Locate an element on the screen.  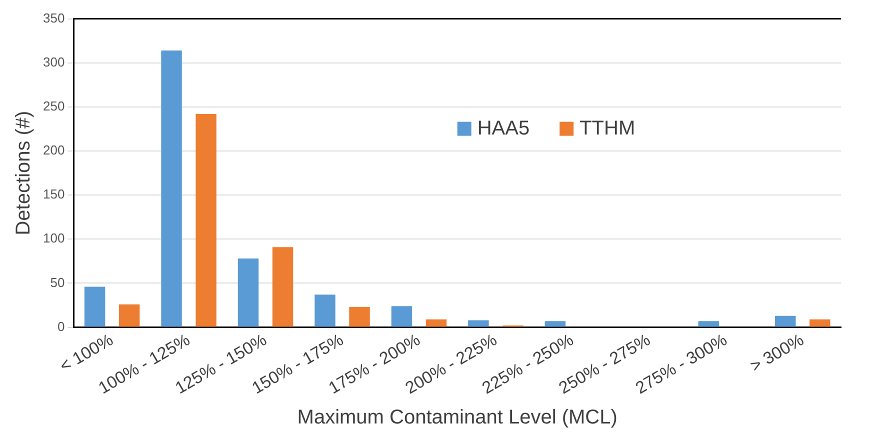
y-axis-title: Detections (#) is located at coordinates (23, 173).